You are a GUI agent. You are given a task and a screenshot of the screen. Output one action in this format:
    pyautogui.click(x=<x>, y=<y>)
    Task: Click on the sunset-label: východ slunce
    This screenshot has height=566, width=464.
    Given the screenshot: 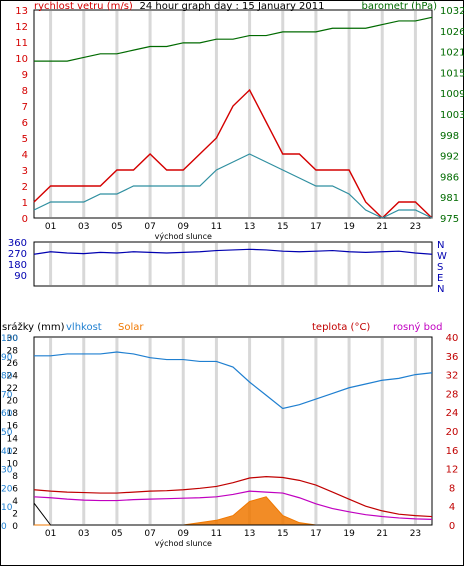 What is the action you would take?
    pyautogui.click(x=183, y=543)
    